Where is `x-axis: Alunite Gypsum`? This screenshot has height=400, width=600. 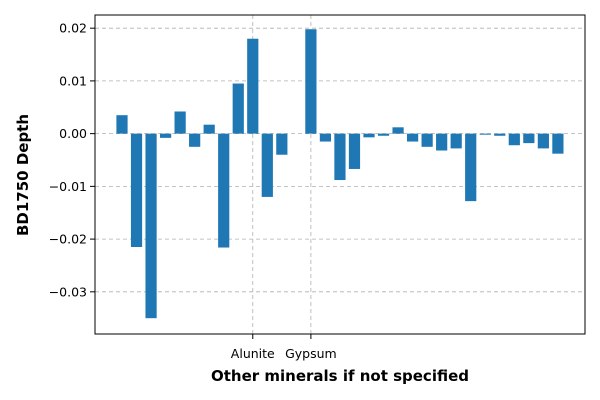
x-axis: Alunite Gypsum is located at coordinates (284, 347).